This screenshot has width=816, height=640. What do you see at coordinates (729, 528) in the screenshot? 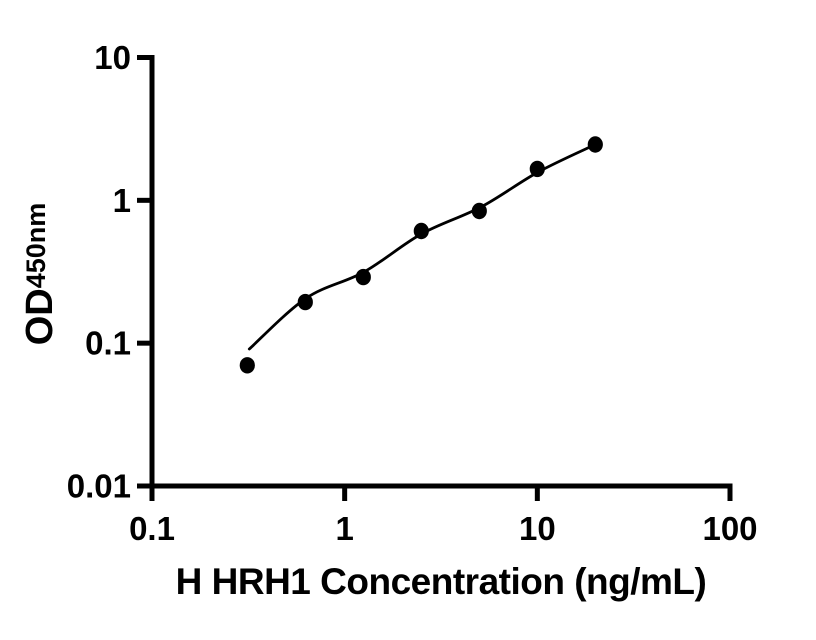
I see `x-tick-label: 100` at bounding box center [729, 528].